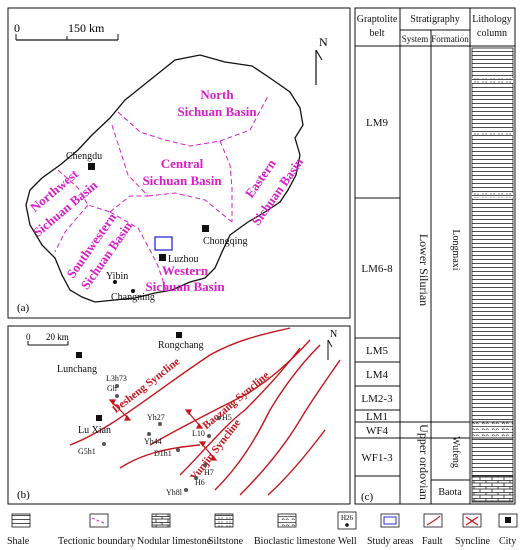  What do you see at coordinates (347, 525) in the screenshot?
I see `legend-well-icon` at bounding box center [347, 525].